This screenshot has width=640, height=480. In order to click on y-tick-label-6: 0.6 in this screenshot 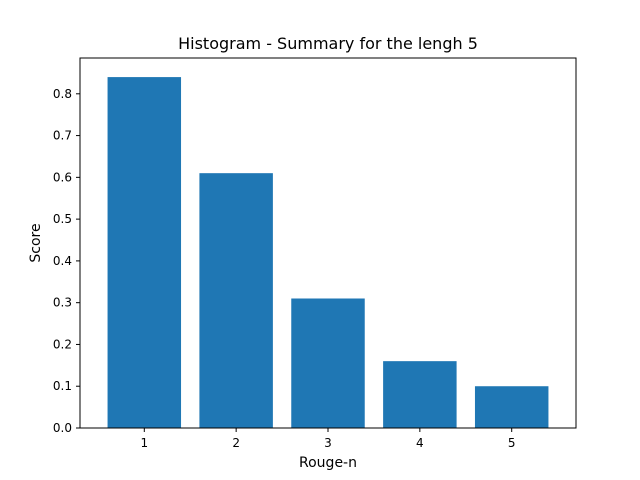, I will do `click(62, 177)`.